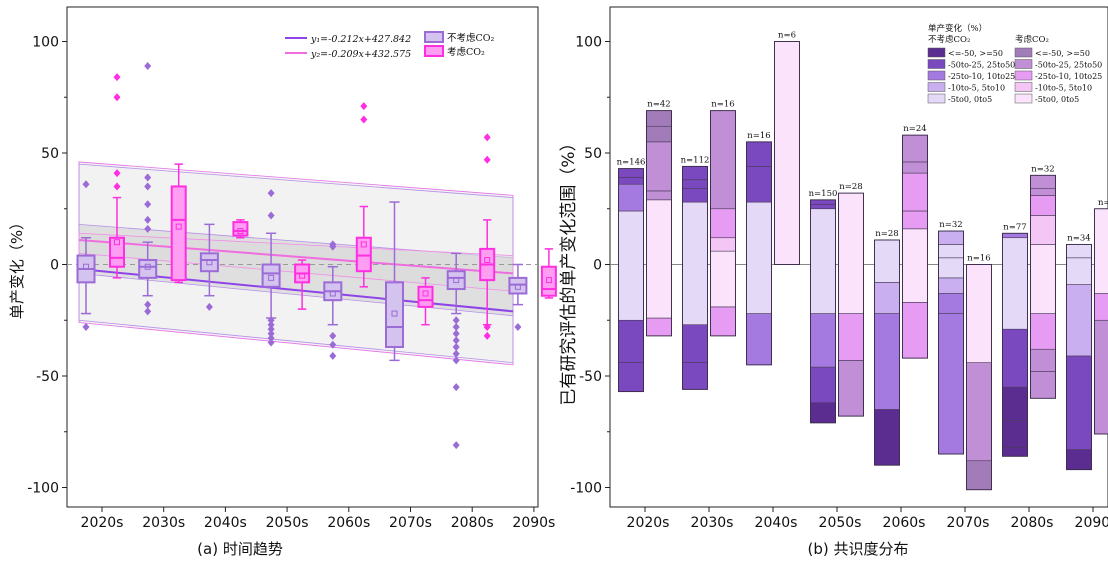  I want to click on legend-b-title: 单产变化（%）, so click(957, 28).